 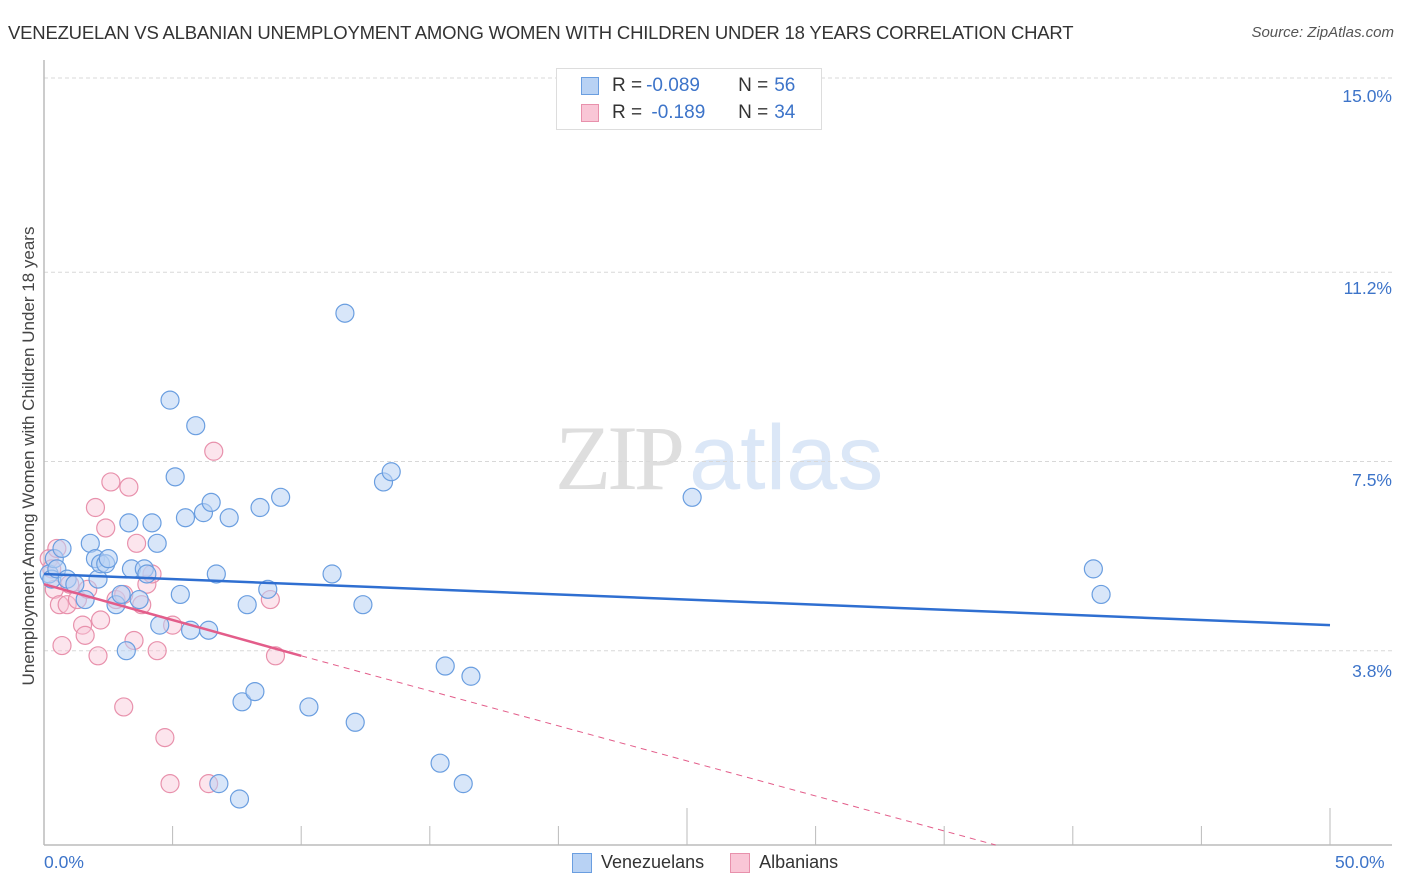 I want to click on r-value: -0.089, so click(x=673, y=85).